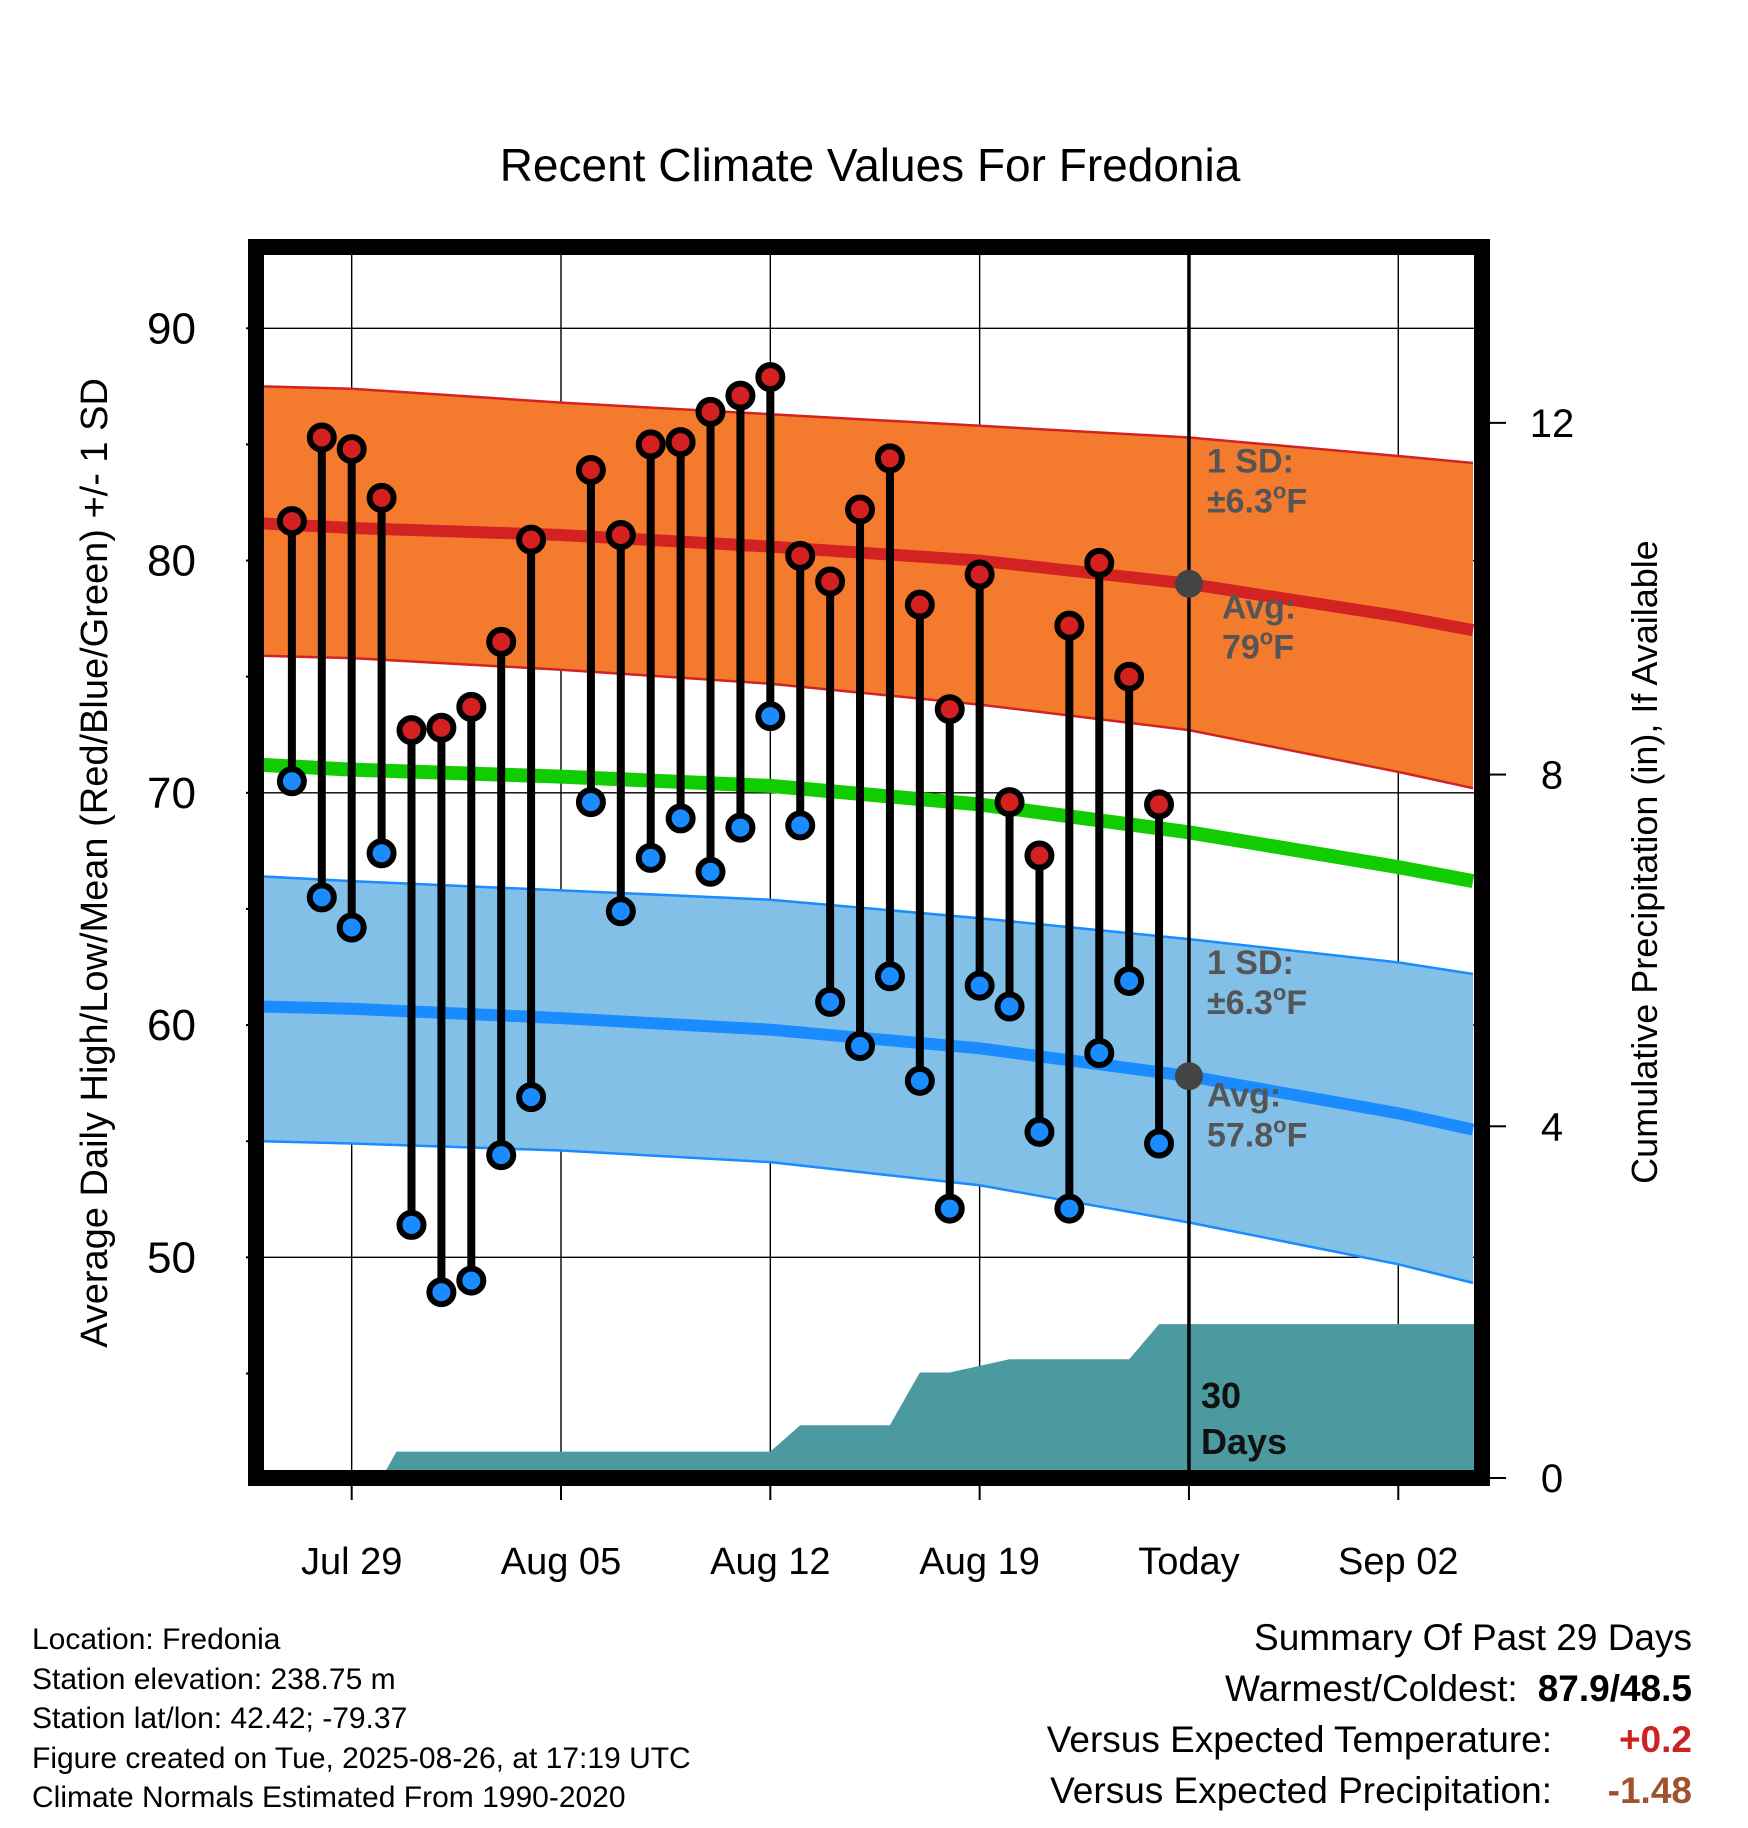 This screenshot has height=1828, width=1748. I want to click on low-sd-upper-line, so click(867, 925).